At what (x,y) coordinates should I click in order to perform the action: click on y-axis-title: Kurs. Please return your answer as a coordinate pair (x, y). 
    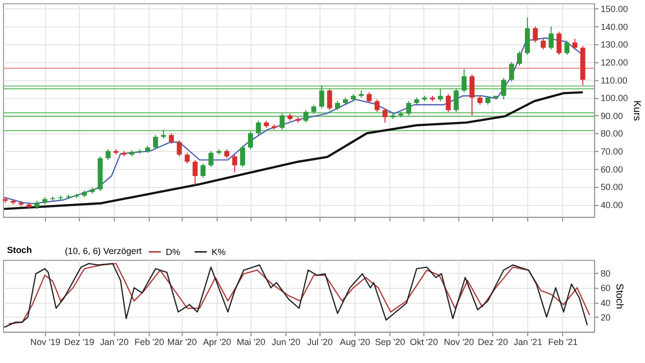
    Looking at the image, I should click on (636, 110).